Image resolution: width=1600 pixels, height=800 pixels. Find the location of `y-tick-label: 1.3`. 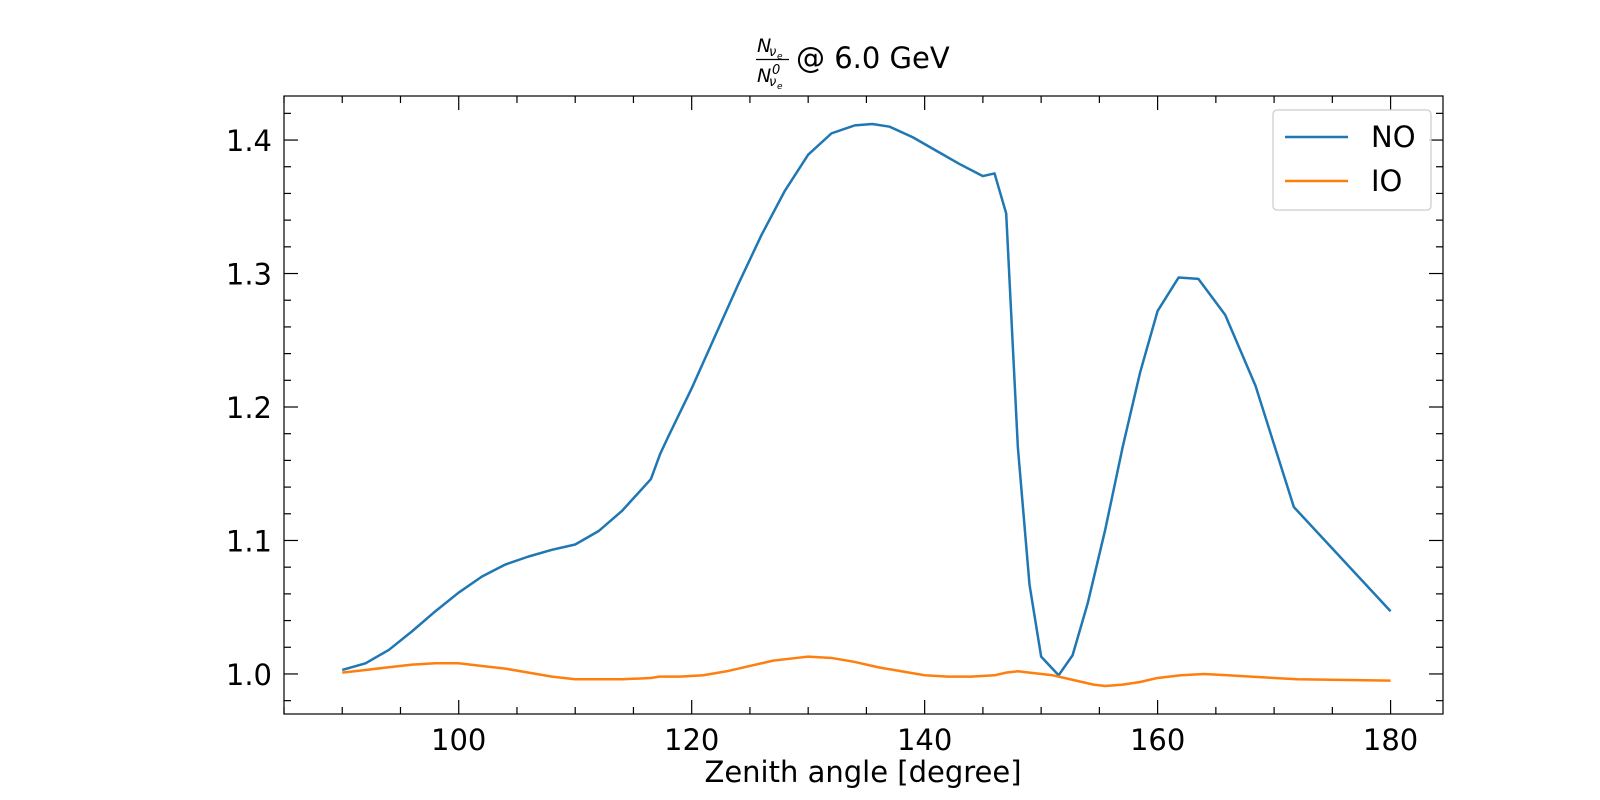

y-tick-label: 1.3 is located at coordinates (249, 275).